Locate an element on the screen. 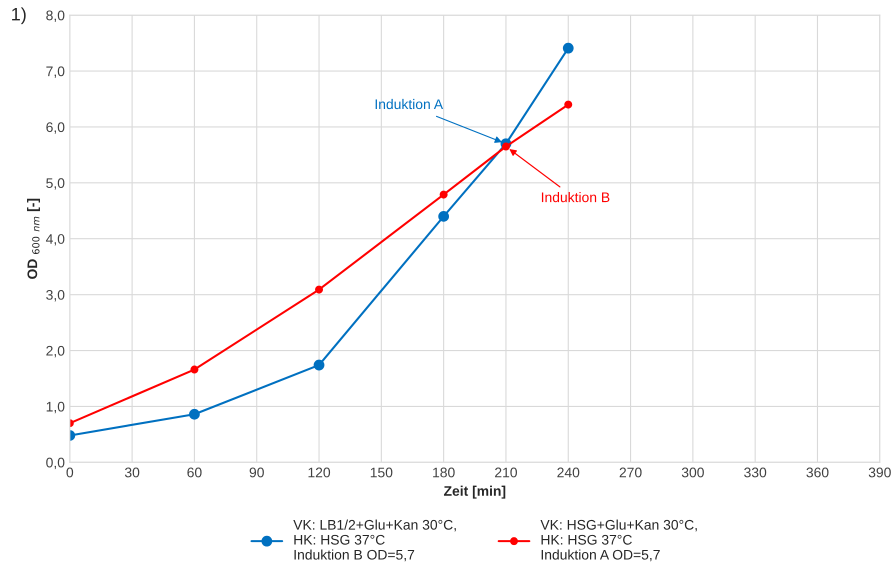  x-tick-label: 90 is located at coordinates (257, 473).